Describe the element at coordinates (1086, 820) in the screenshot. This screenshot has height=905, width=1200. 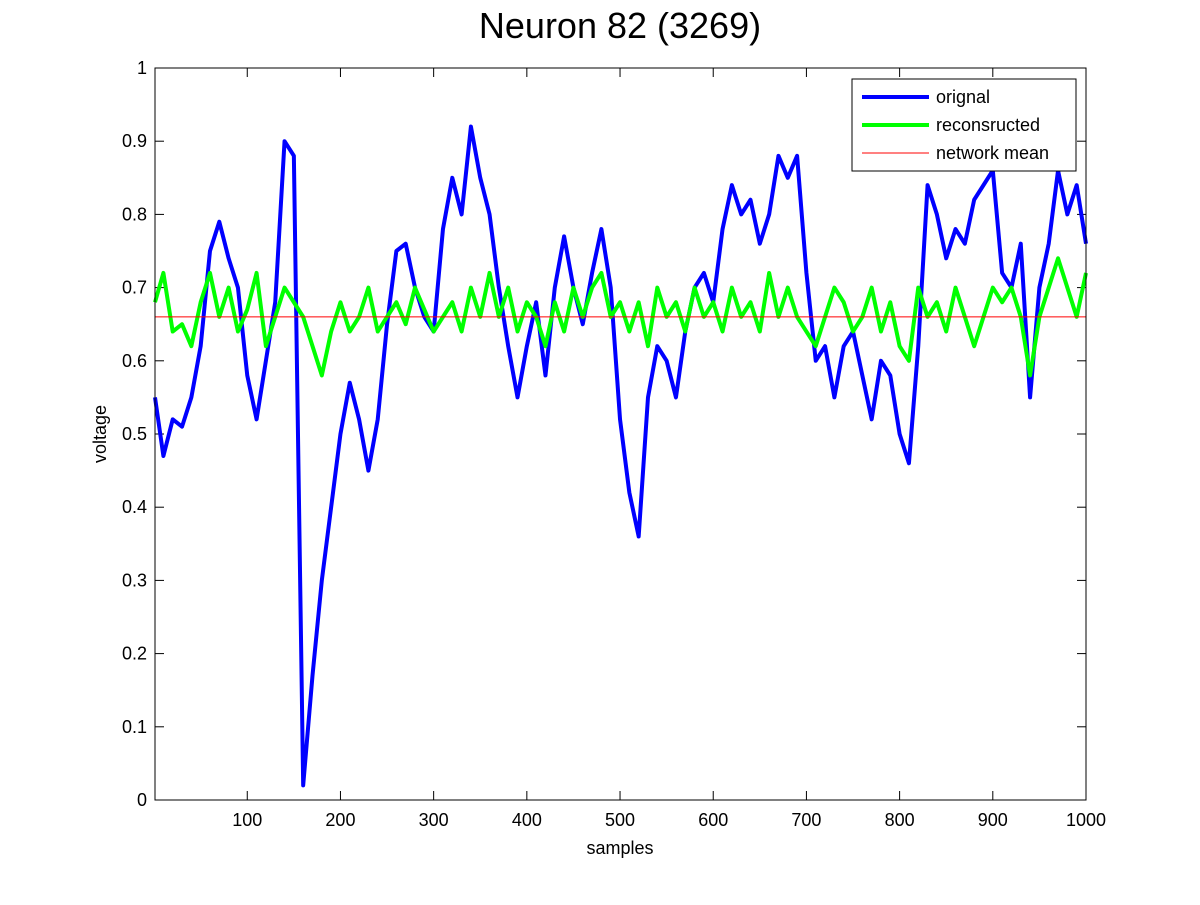
I see `x-tick-label: 1000` at that location.